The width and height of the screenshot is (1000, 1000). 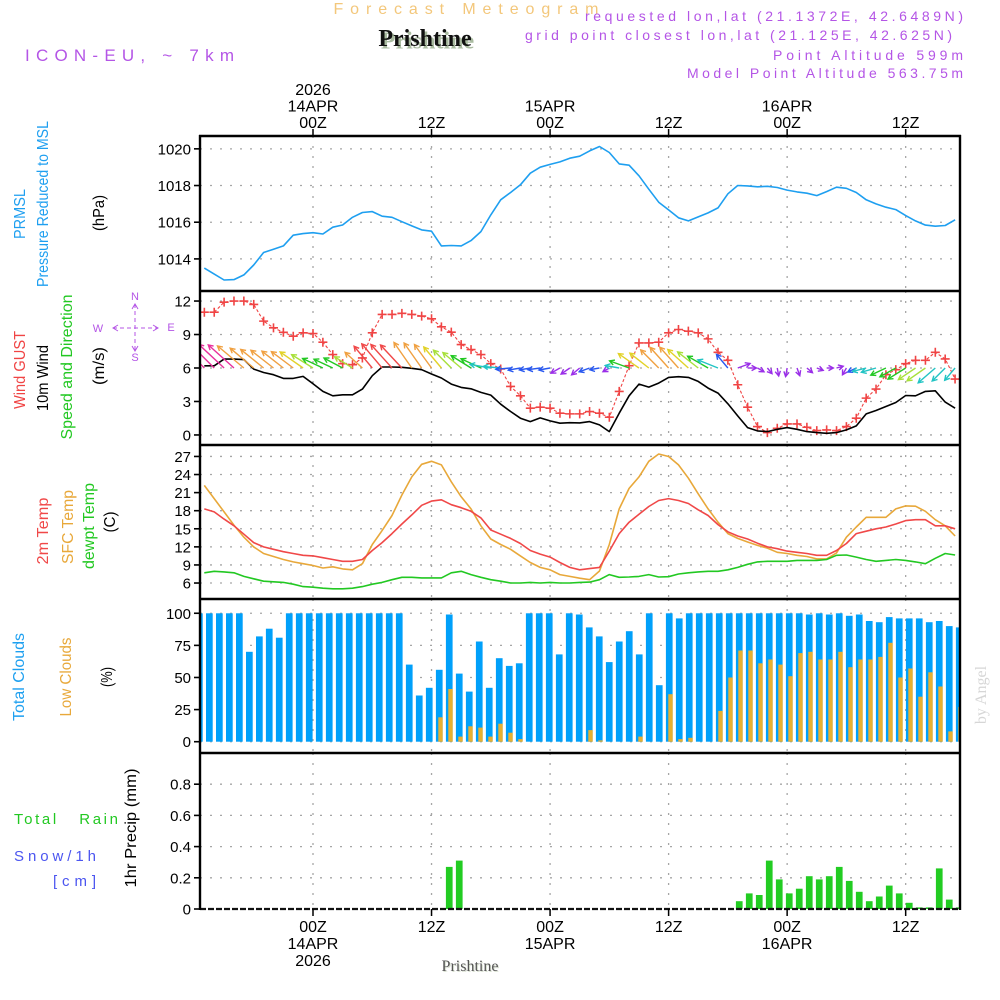 What do you see at coordinates (180, 816) in the screenshot?
I see `y-tick-label: 0.6` at bounding box center [180, 816].